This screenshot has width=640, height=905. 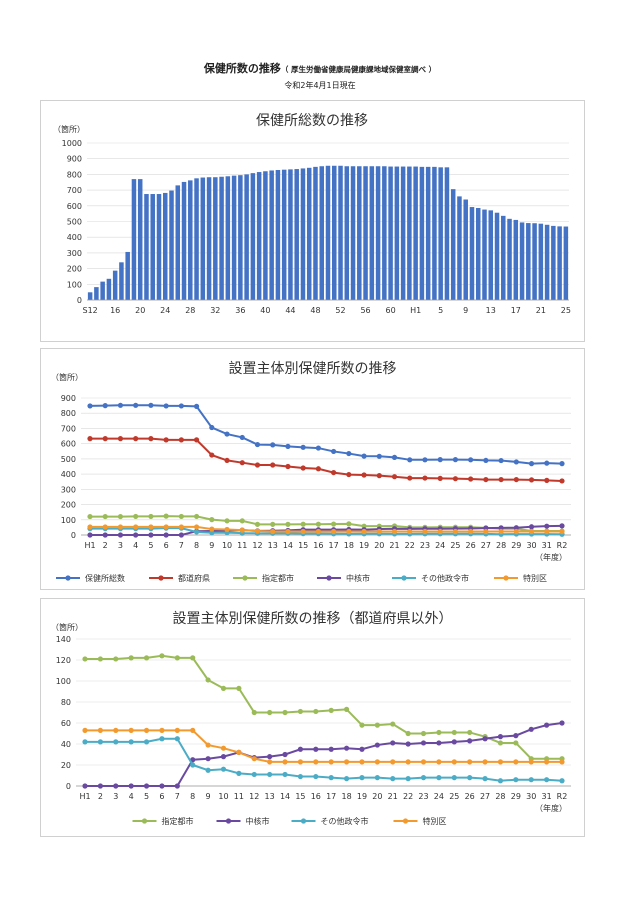 I want to click on x-tick-label: 31, so click(x=547, y=796).